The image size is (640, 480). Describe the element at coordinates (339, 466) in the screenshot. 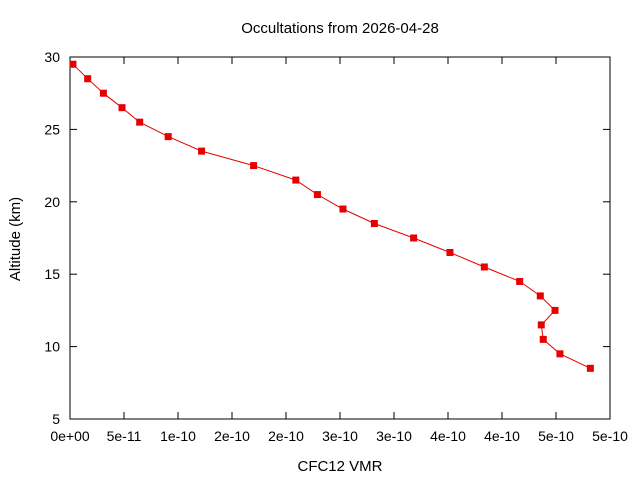

I see `x-axis-label: CFC12 VMR` at that location.